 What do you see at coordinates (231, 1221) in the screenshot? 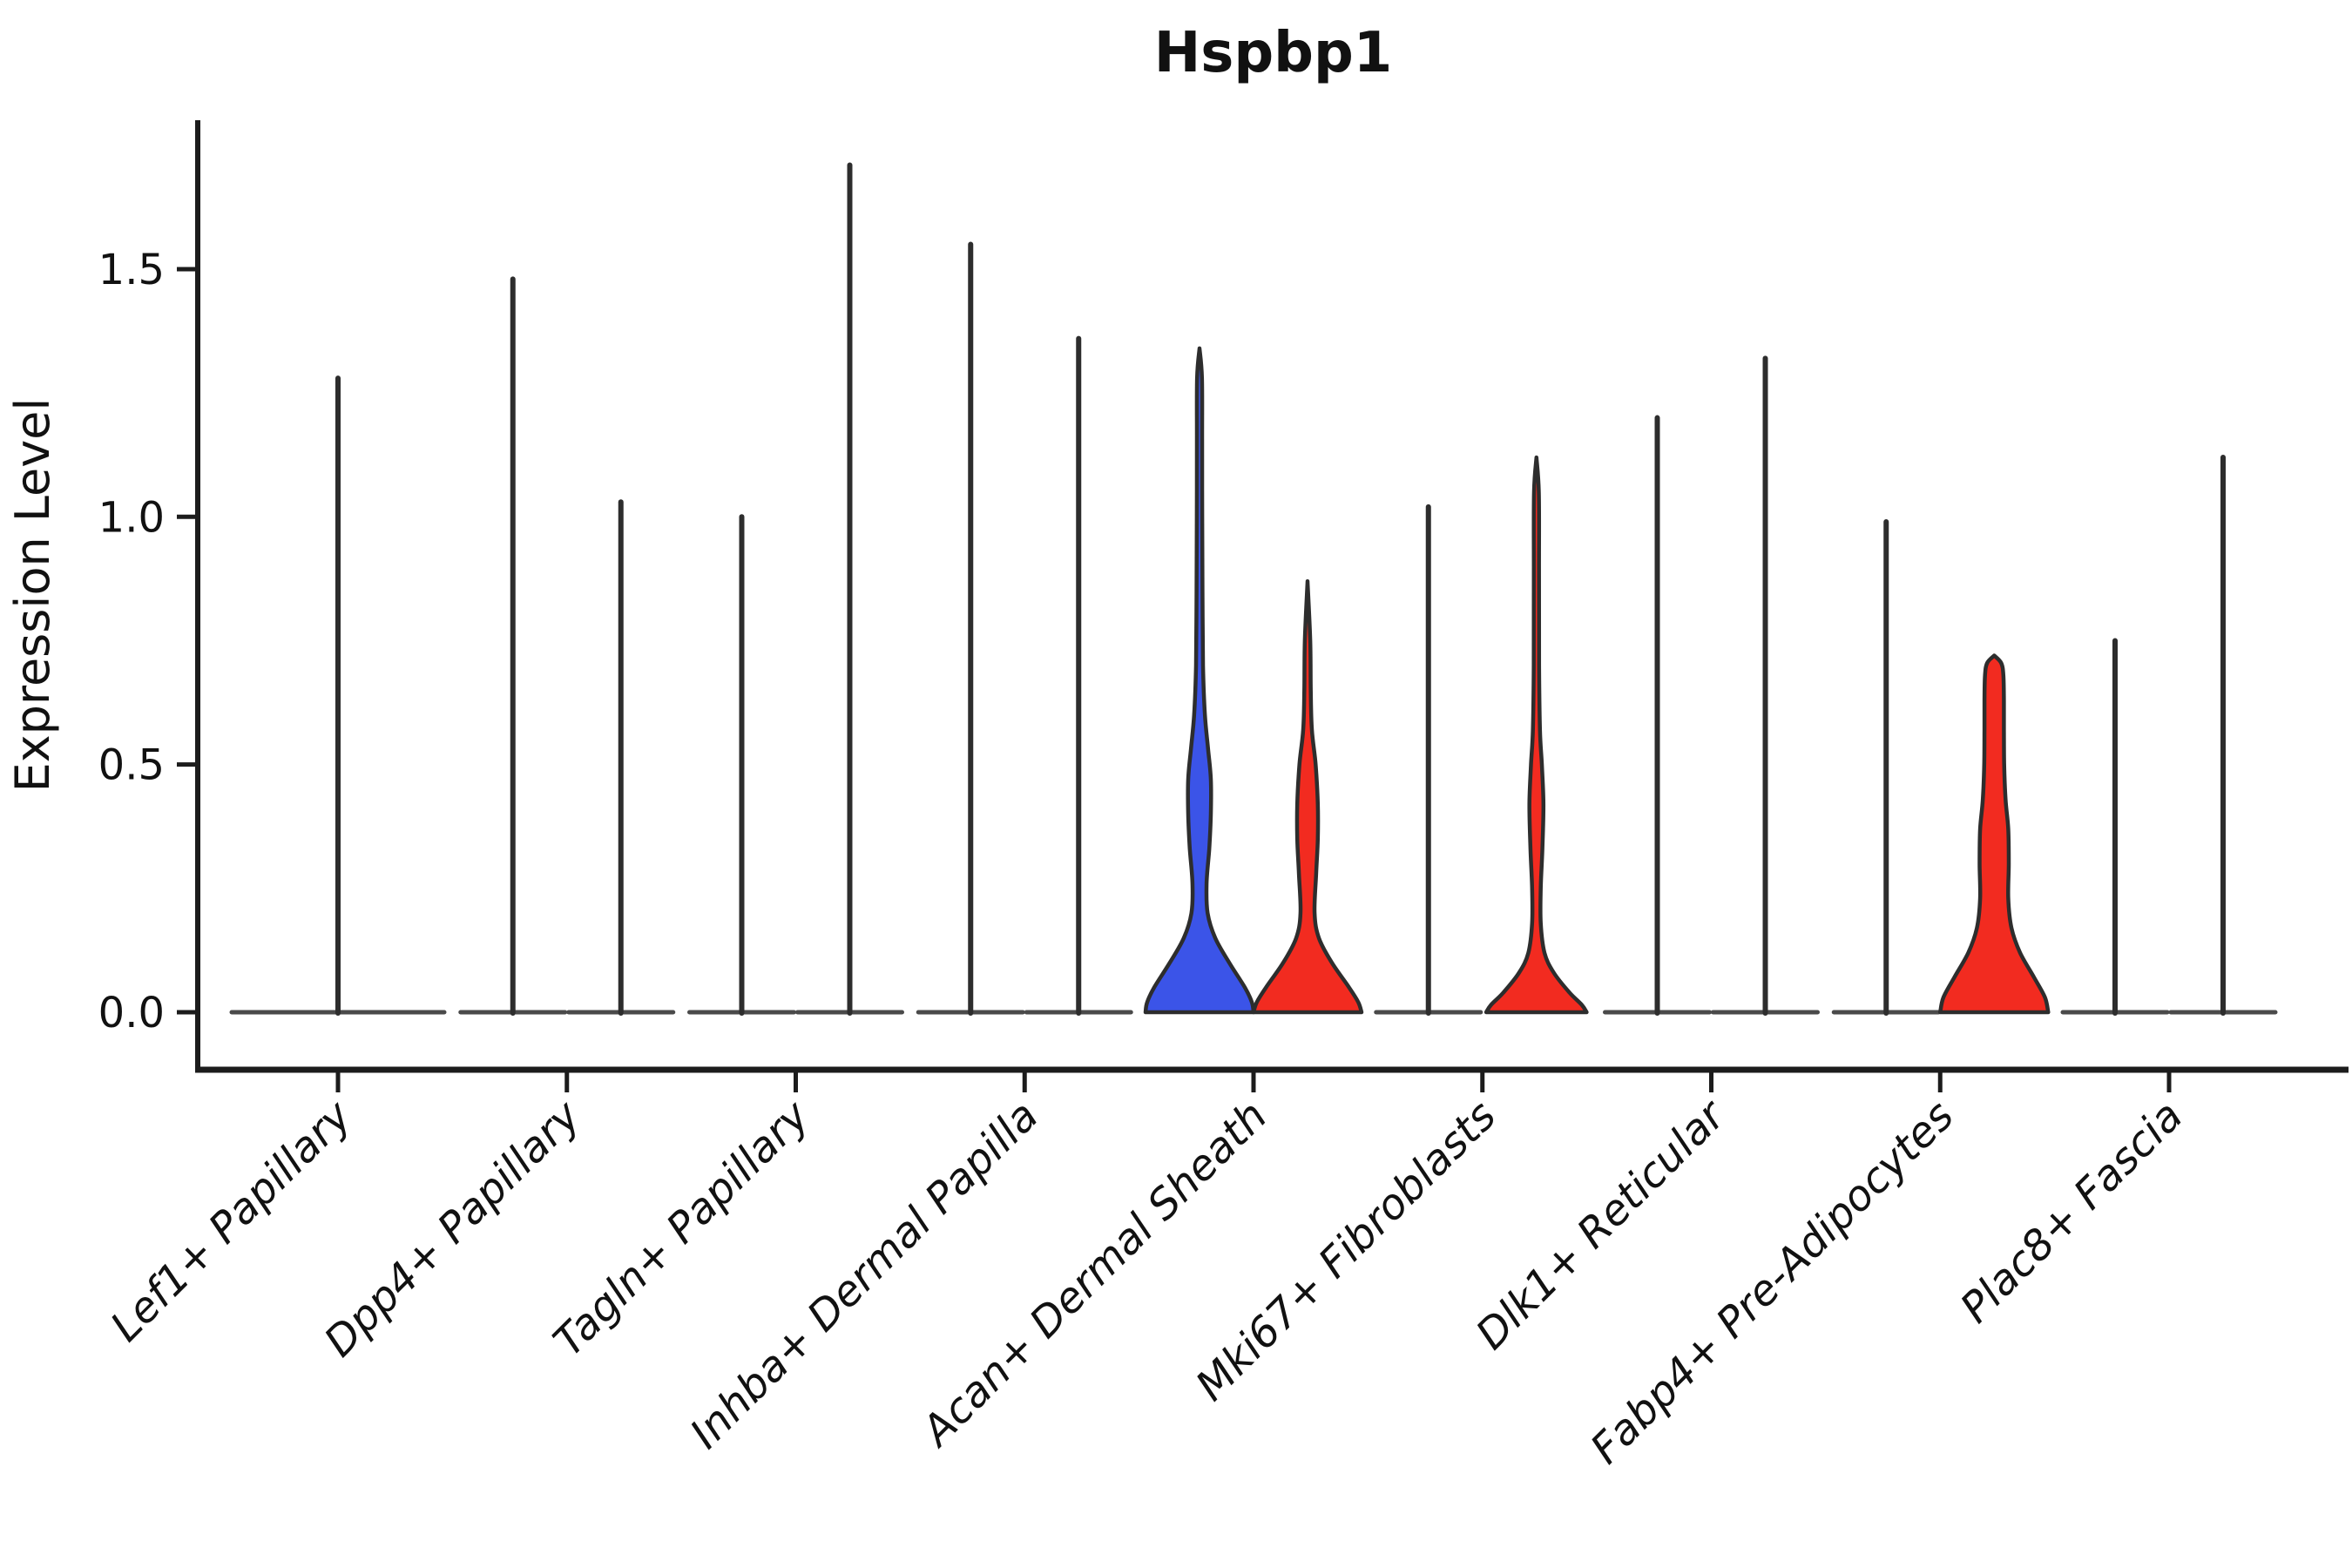
I see `x-tick-label: Lef1+ Papillary` at bounding box center [231, 1221].